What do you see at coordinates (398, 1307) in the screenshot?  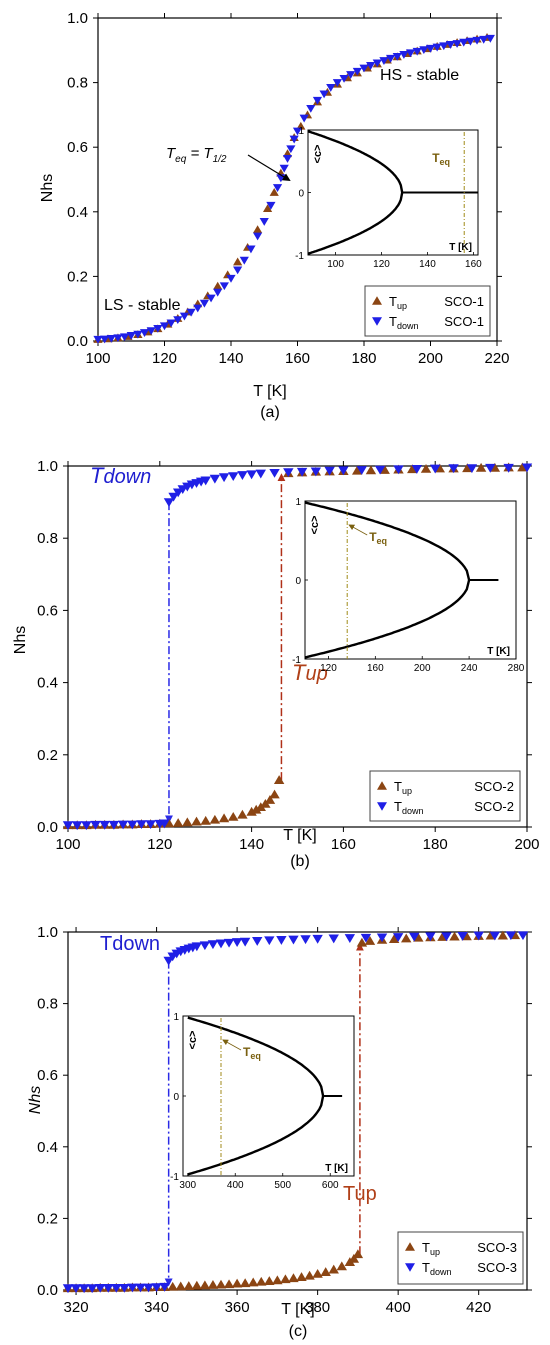 I see `x-tick-label: 400` at bounding box center [398, 1307].